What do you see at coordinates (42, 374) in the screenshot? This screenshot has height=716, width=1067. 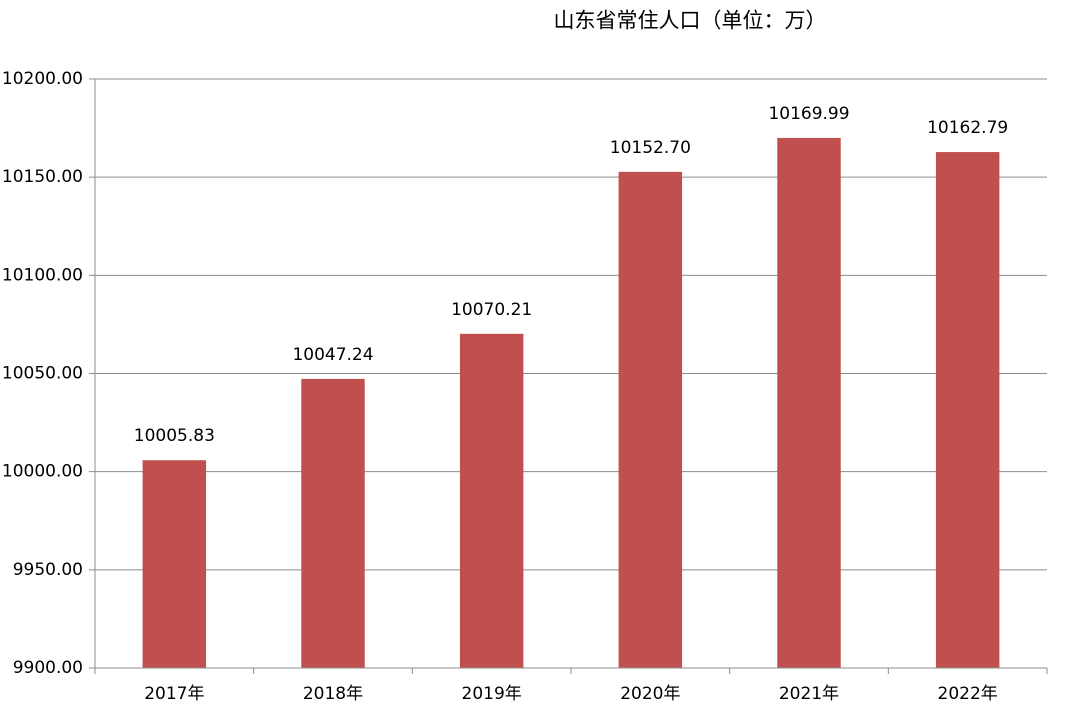 I see `y-tick-label: 10050.00` at bounding box center [42, 374].